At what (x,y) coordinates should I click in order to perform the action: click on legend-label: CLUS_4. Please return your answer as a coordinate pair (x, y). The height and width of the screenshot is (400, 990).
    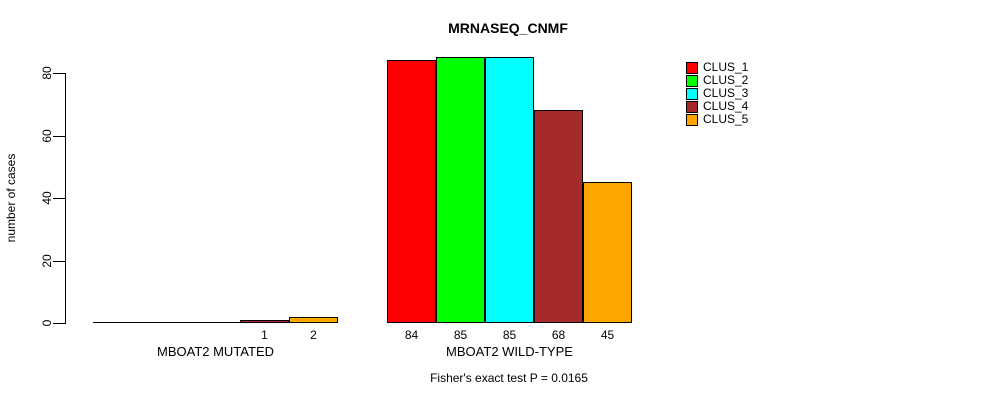
    Looking at the image, I should click on (726, 106).